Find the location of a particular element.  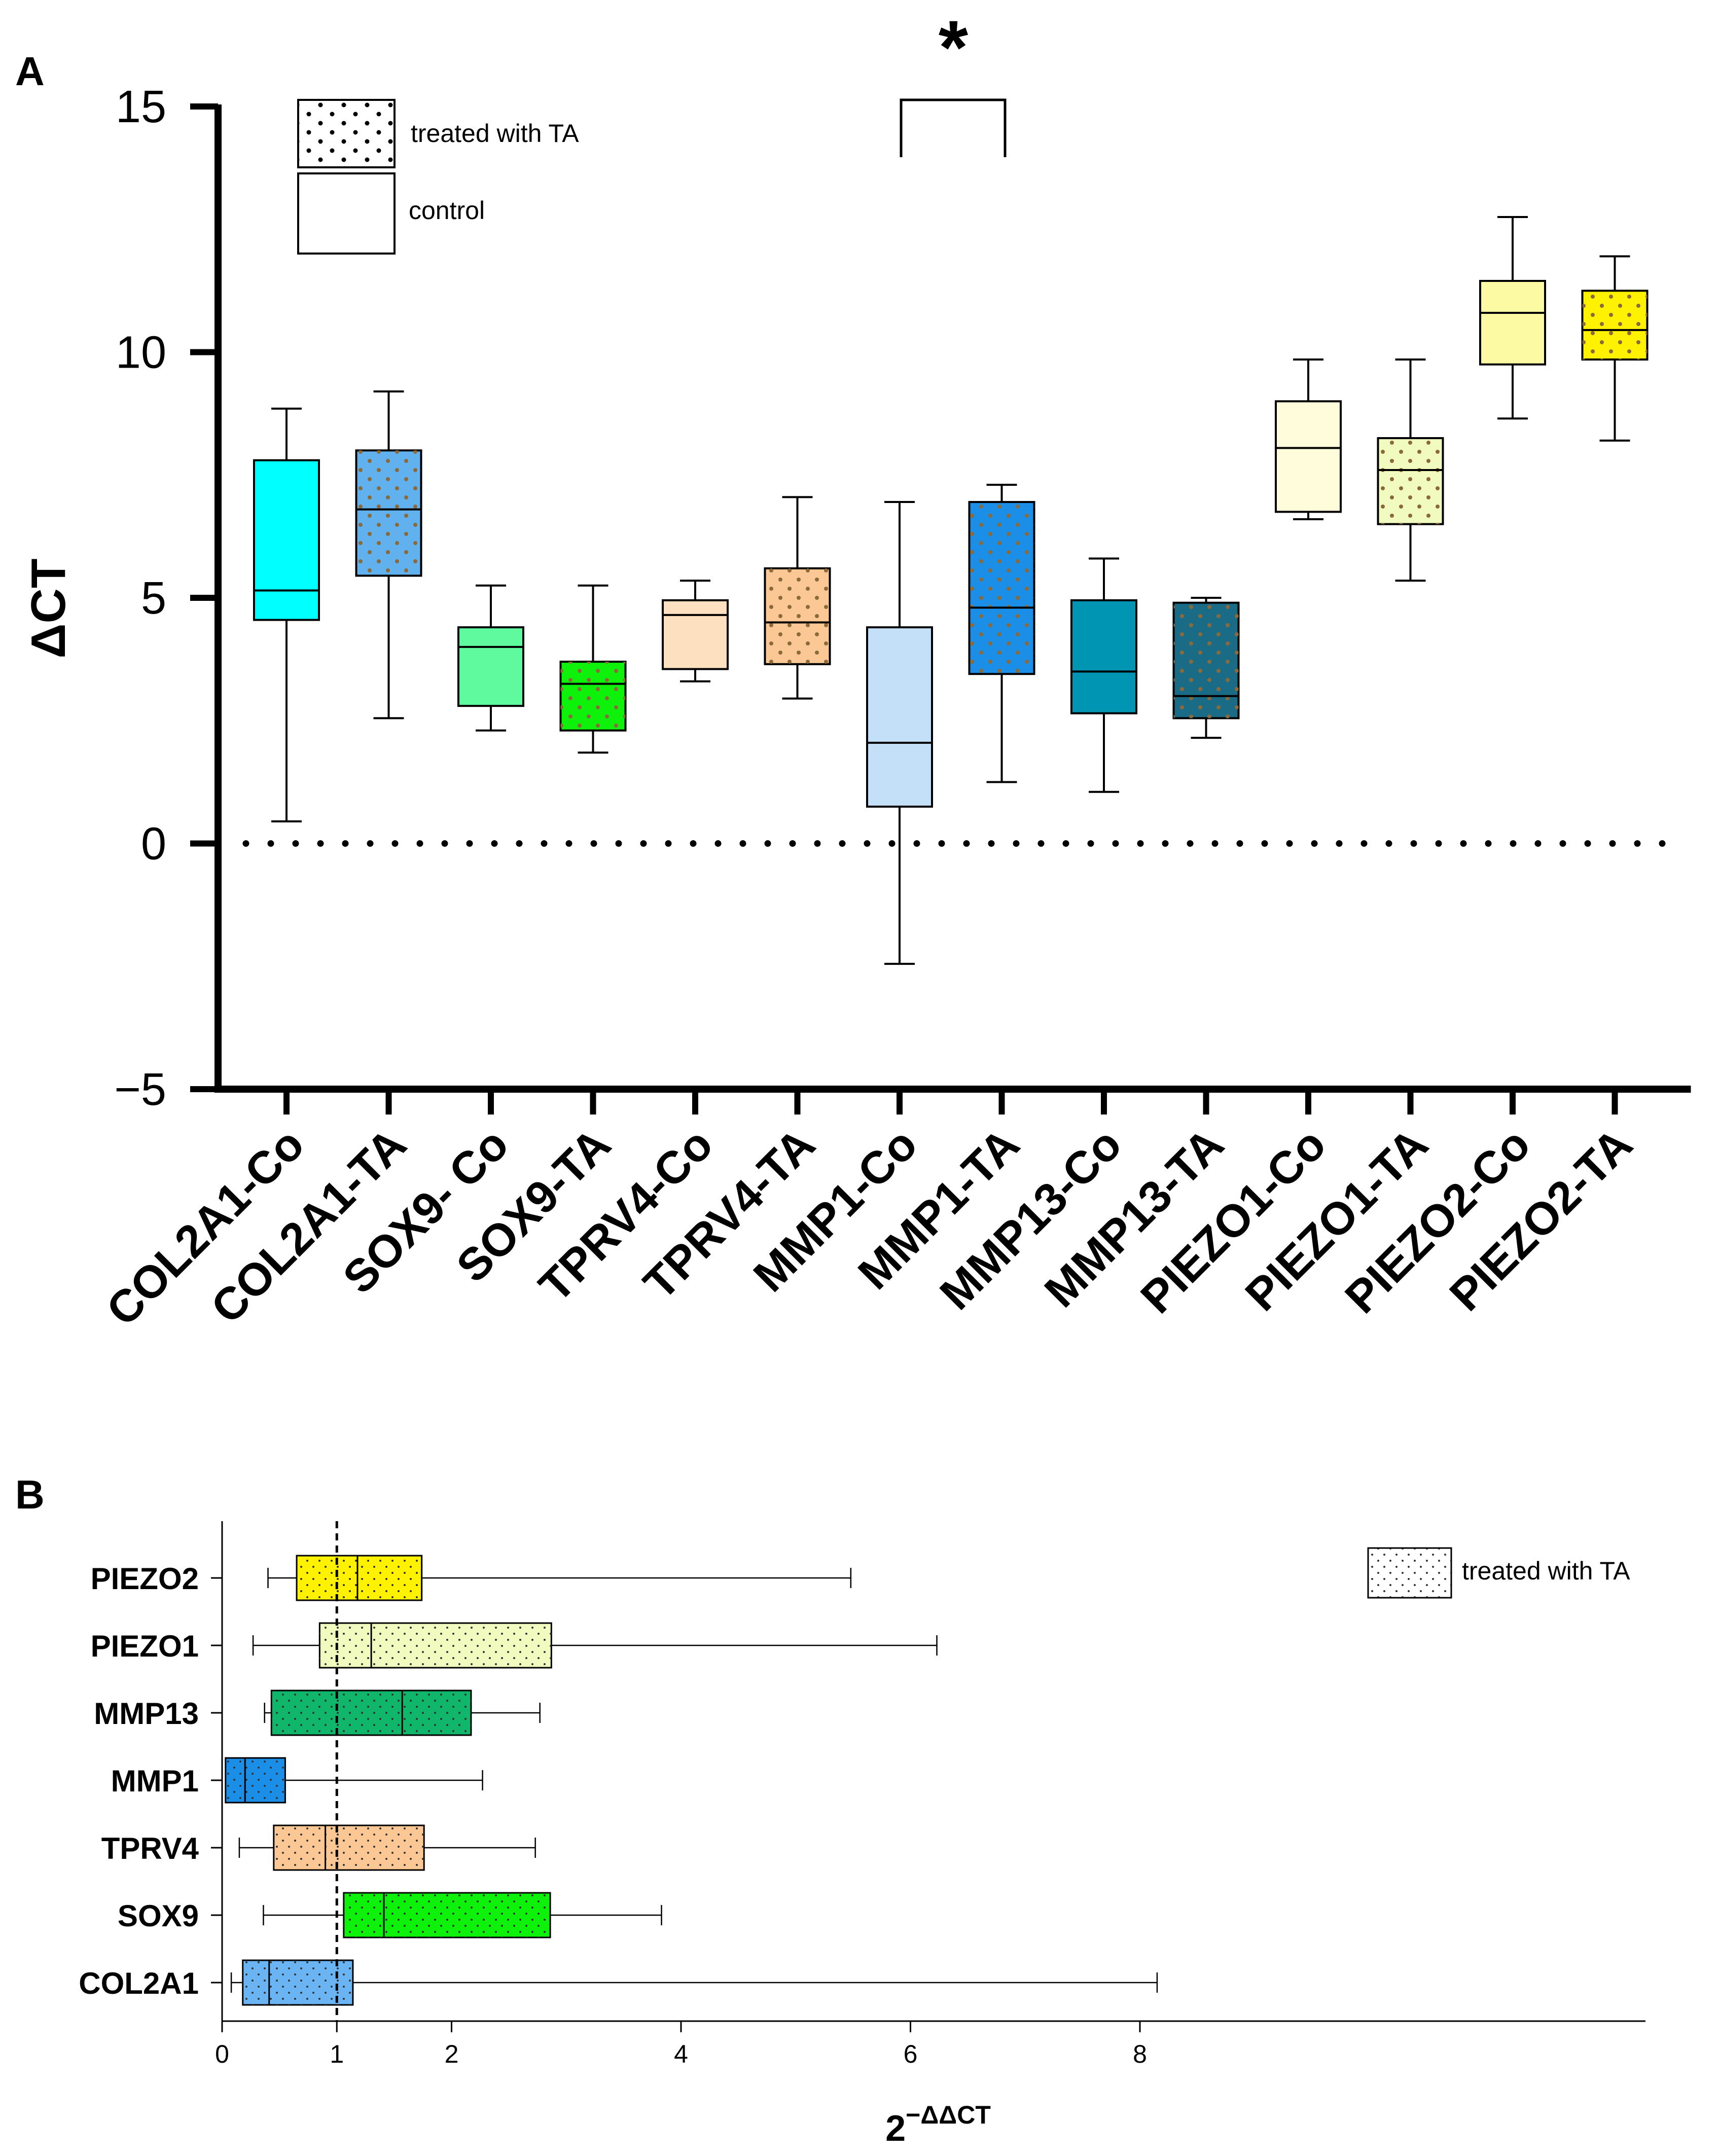

legend-swatch-control is located at coordinates (347, 214).